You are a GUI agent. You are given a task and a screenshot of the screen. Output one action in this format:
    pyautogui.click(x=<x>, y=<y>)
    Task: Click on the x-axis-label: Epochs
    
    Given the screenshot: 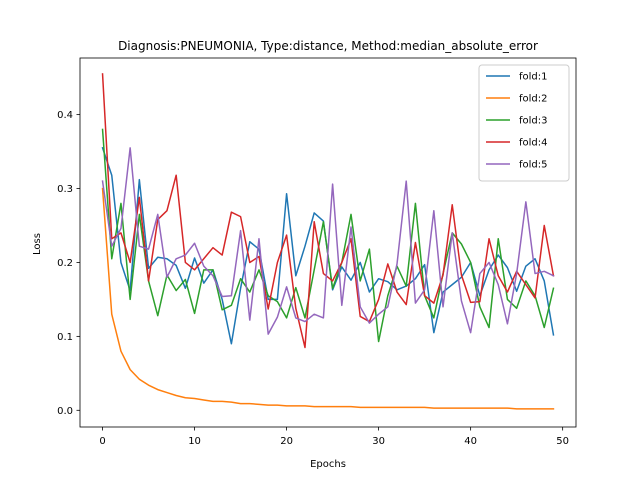 What is the action you would take?
    pyautogui.click(x=328, y=464)
    